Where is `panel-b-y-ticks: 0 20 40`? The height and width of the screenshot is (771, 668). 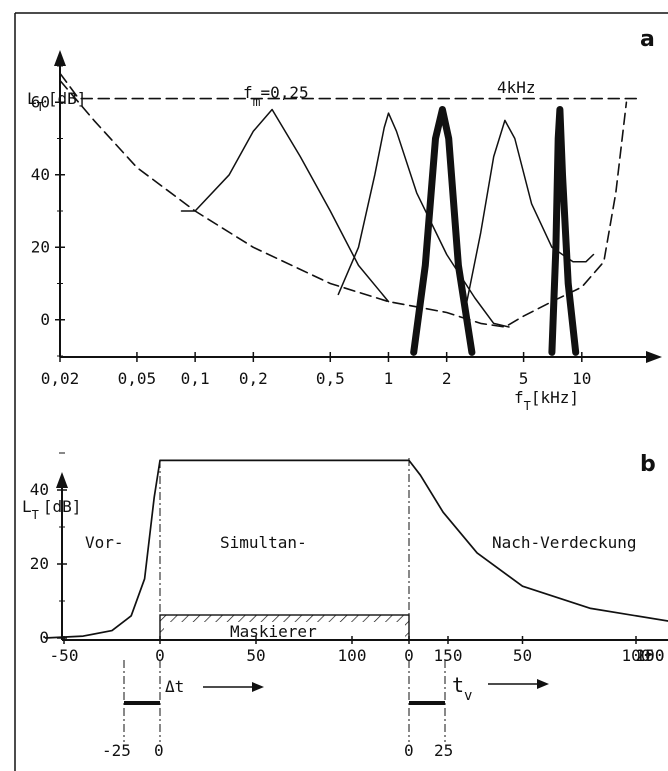
panel-b-y-ticks: 0 20 40 is located at coordinates (48, 549).